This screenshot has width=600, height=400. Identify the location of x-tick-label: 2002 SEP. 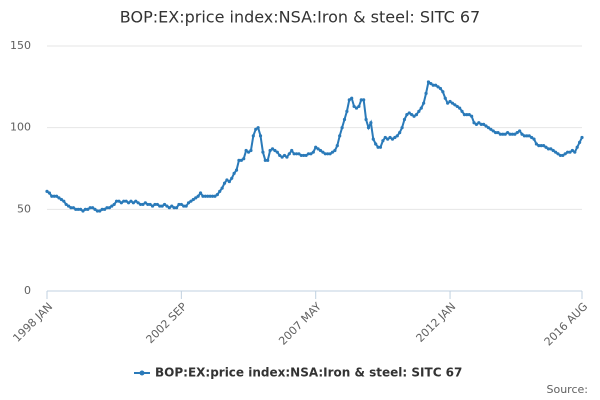
(167, 323).